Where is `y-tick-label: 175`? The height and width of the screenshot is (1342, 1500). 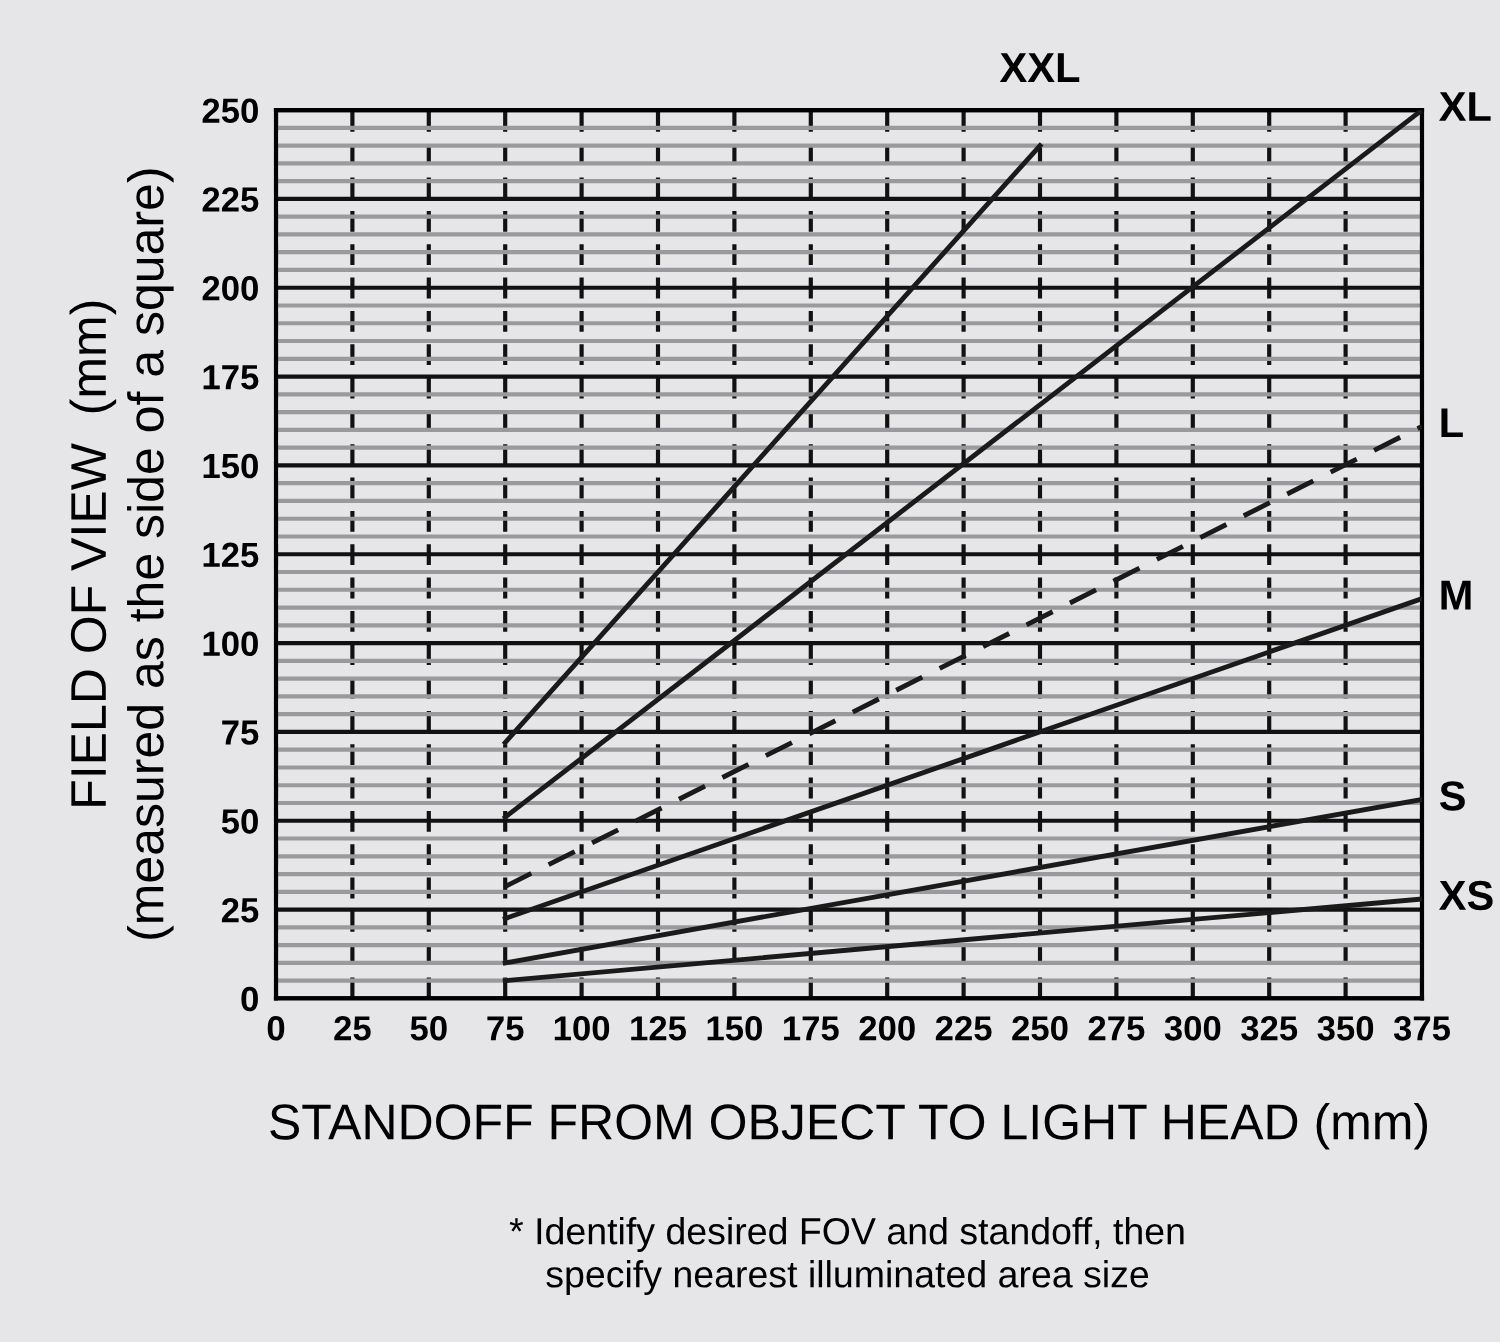 y-tick-label: 175 is located at coordinates (231, 377).